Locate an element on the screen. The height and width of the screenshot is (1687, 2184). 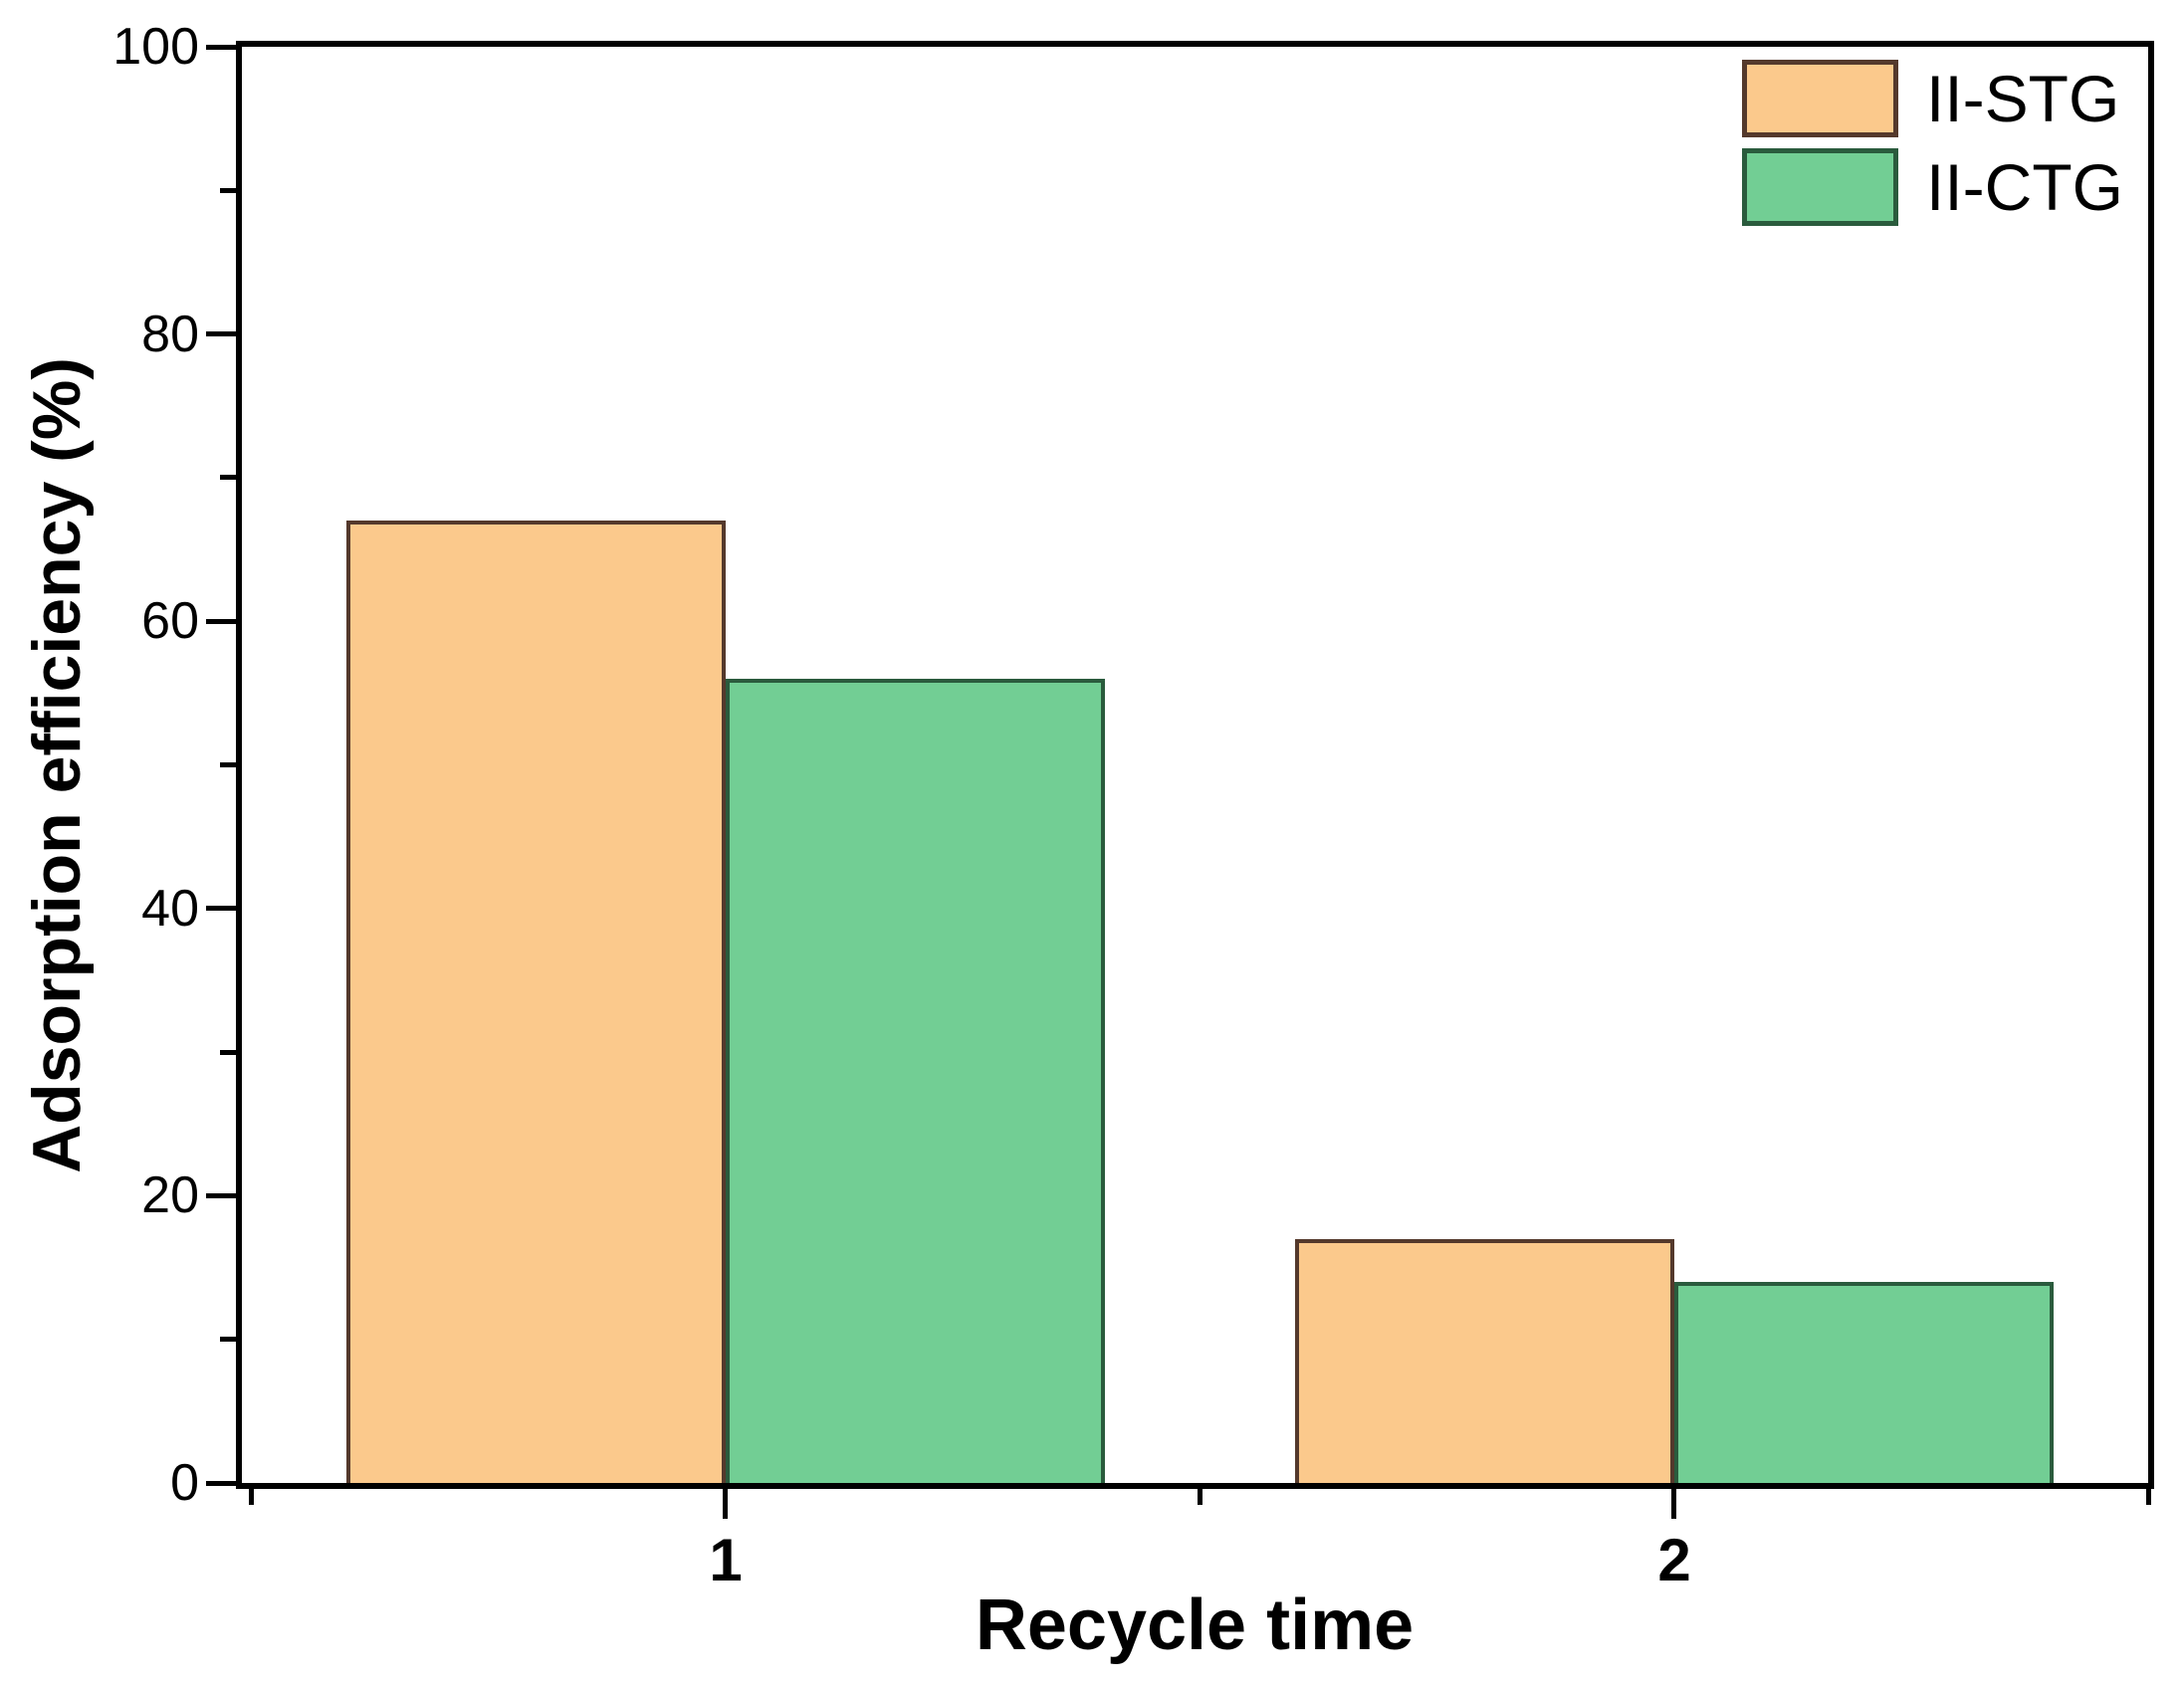
x-tick-label: 2 is located at coordinates (1674, 1560).